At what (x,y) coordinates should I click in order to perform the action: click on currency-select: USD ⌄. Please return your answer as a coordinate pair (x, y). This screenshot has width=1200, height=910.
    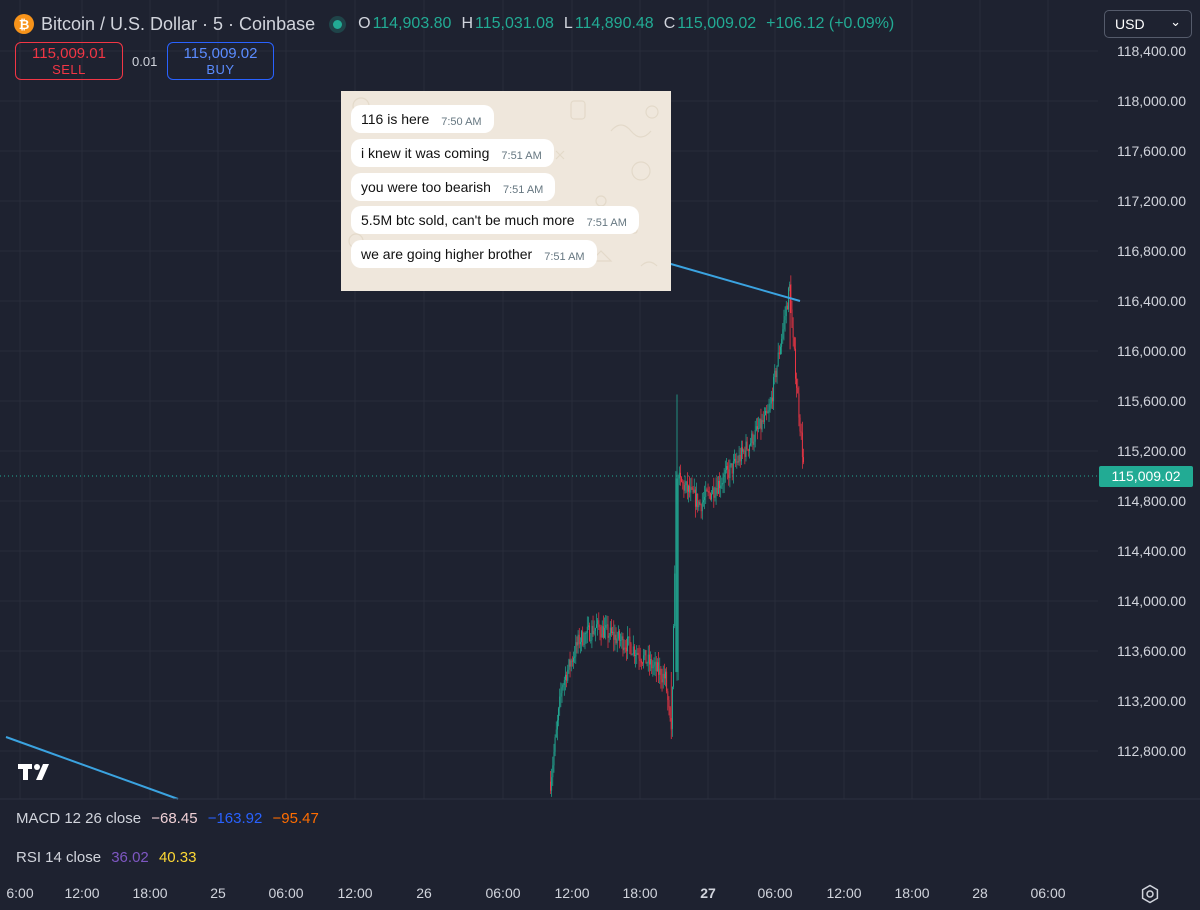
    Looking at the image, I should click on (1148, 24).